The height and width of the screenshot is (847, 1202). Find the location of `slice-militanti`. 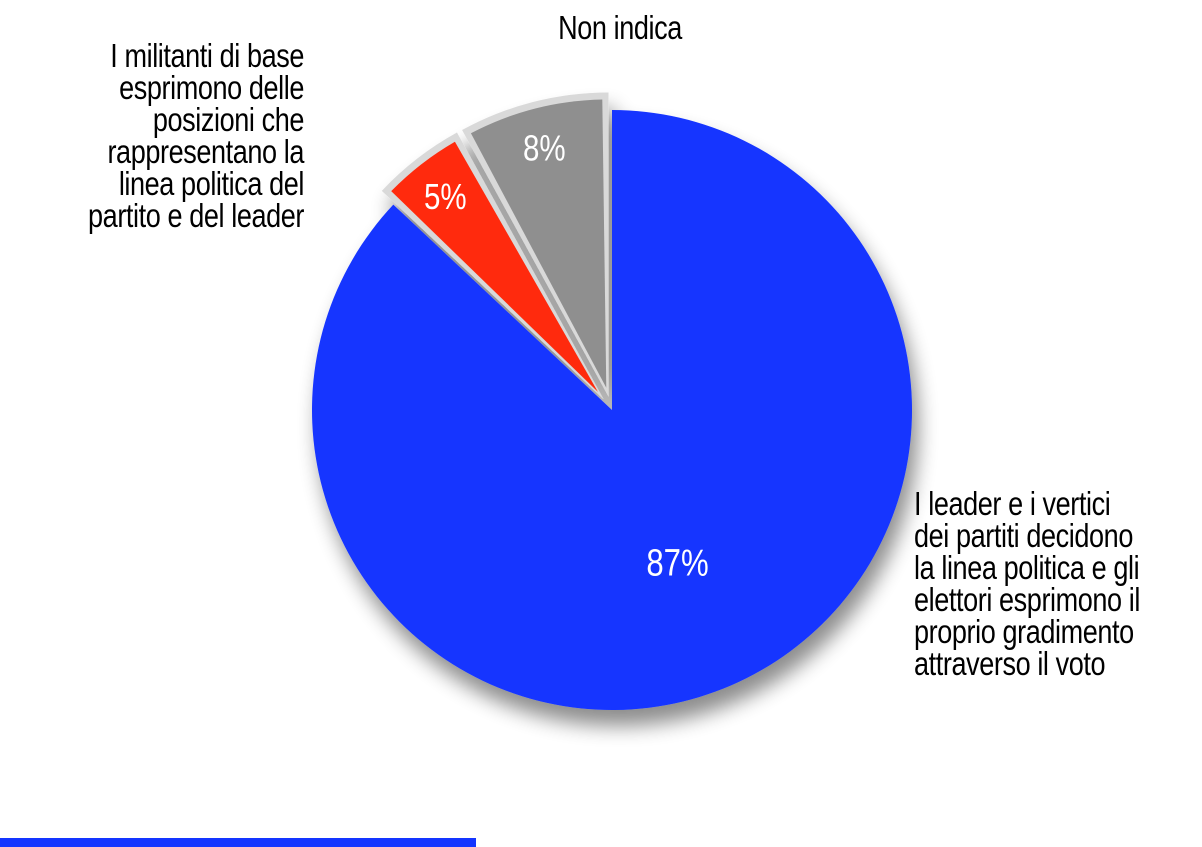

slice-militanti is located at coordinates (494, 266).